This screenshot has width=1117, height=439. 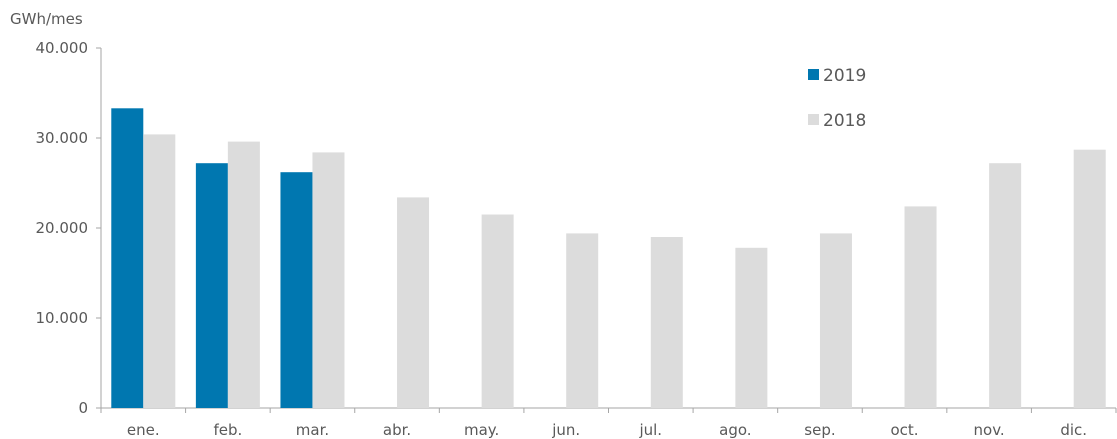 I want to click on x-tick-label: ago., so click(x=735, y=430).